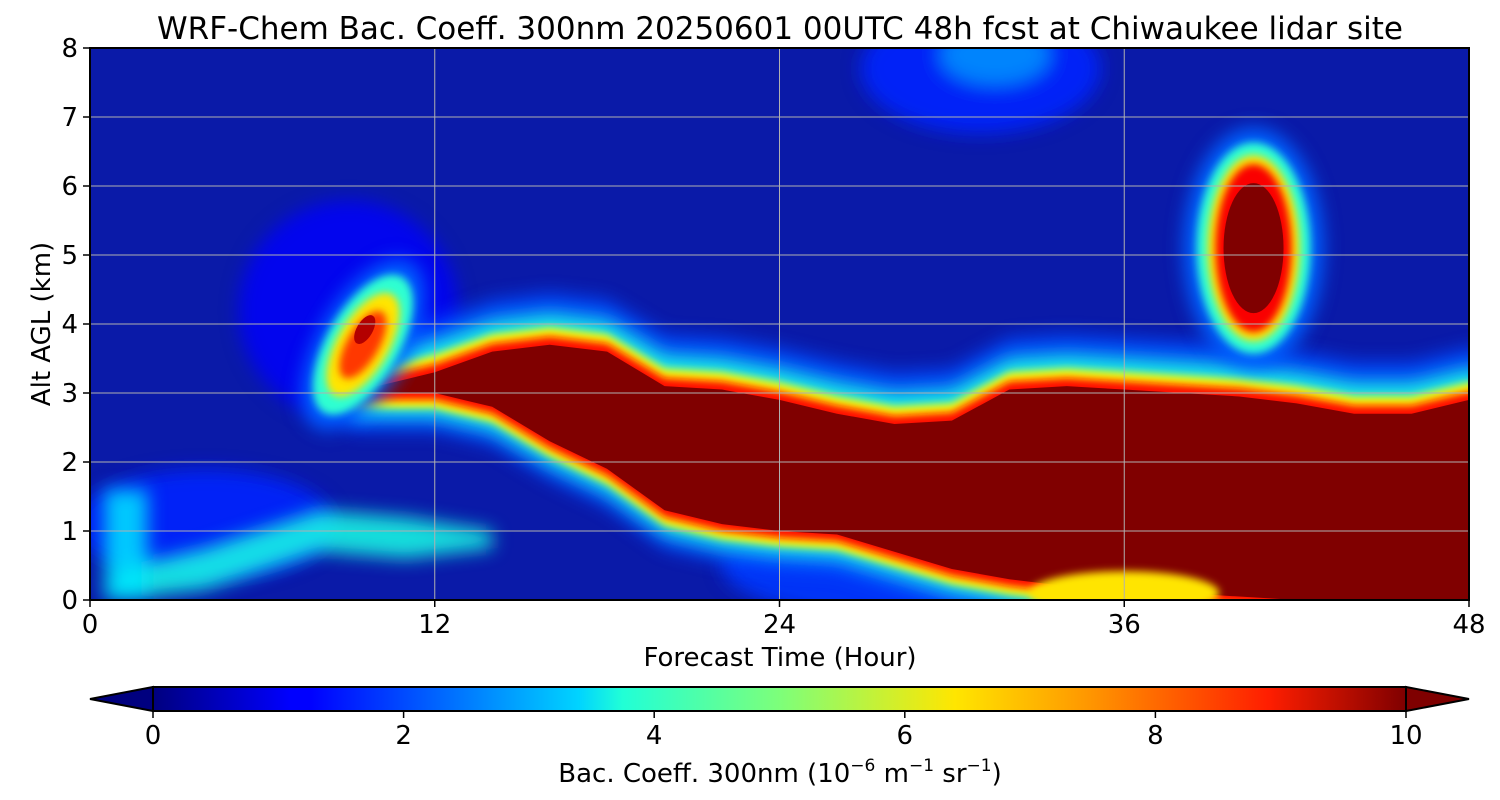 The height and width of the screenshot is (800, 1500). I want to click on colorbar-tick-label-0: 0, so click(153, 736).